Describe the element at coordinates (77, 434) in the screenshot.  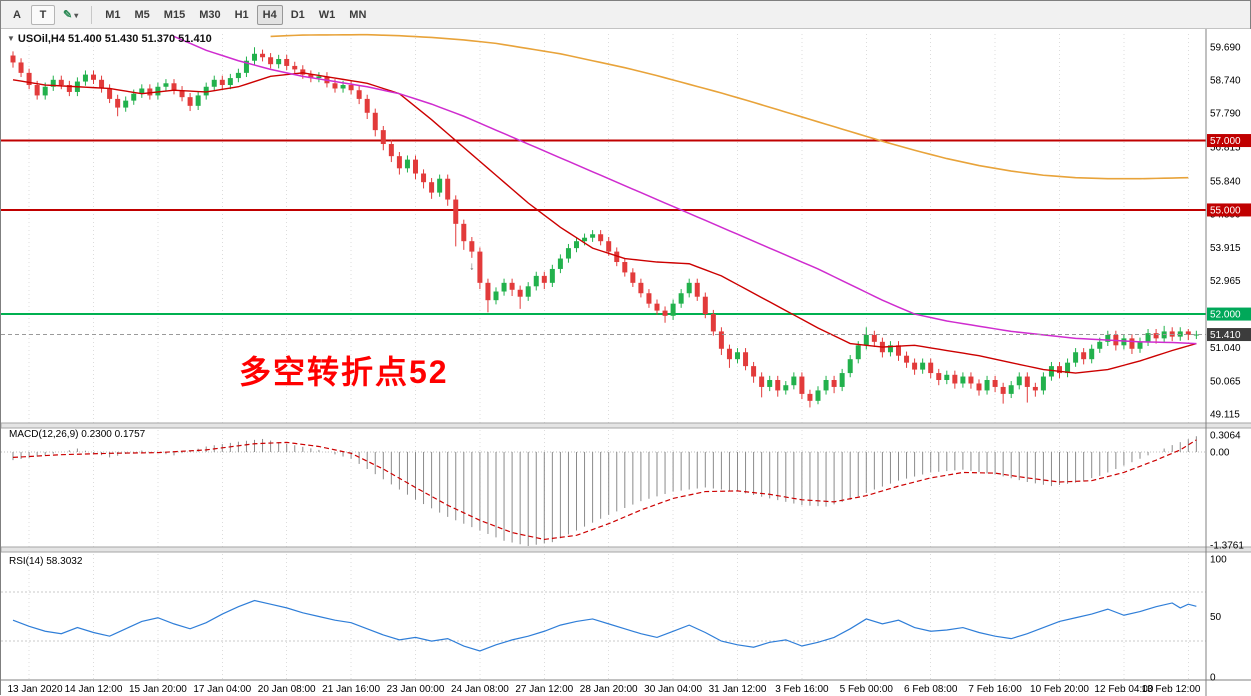
I see `macd-label: MACD(12,26,9) 0.2300 0.1757` at that location.